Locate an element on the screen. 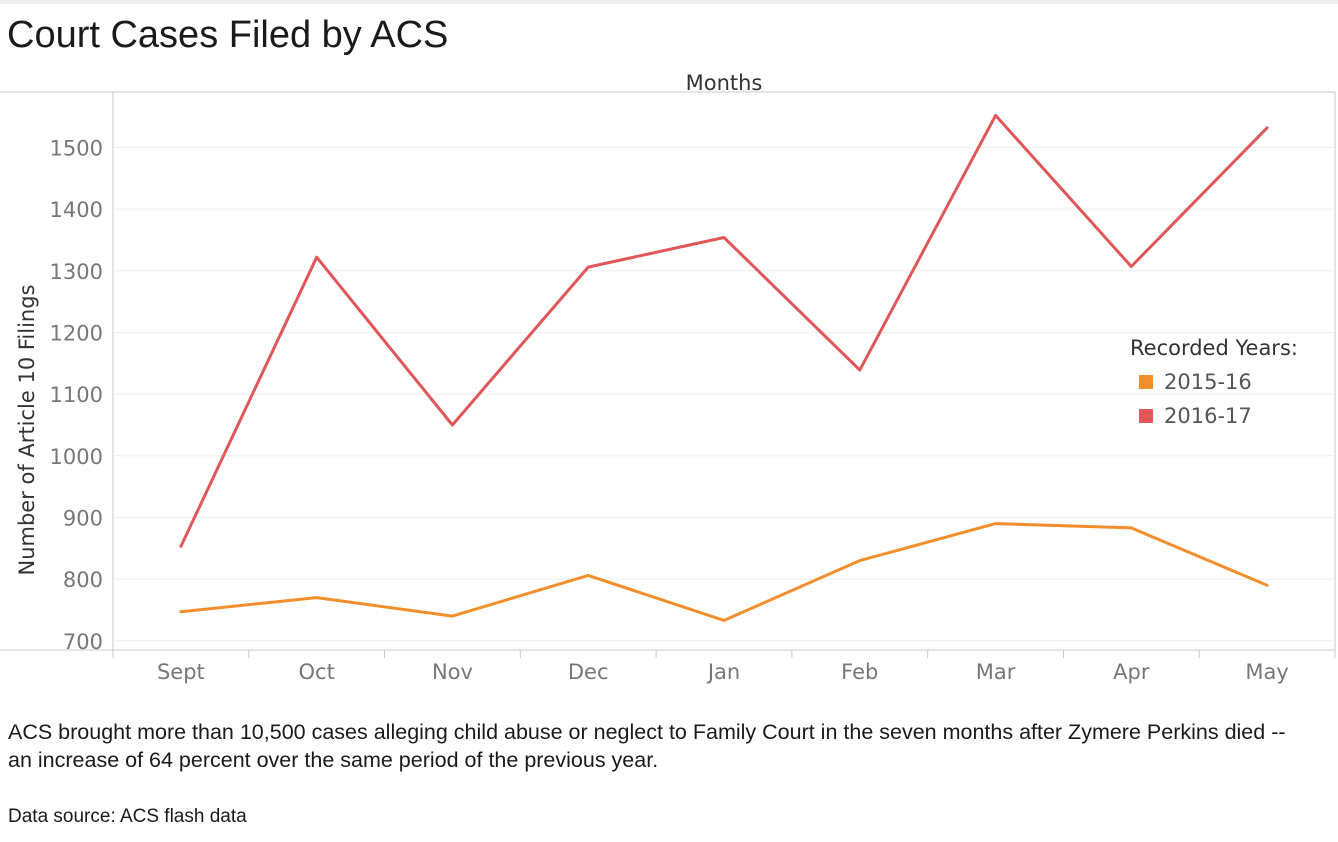  x-axis-title: Months is located at coordinates (724, 83).